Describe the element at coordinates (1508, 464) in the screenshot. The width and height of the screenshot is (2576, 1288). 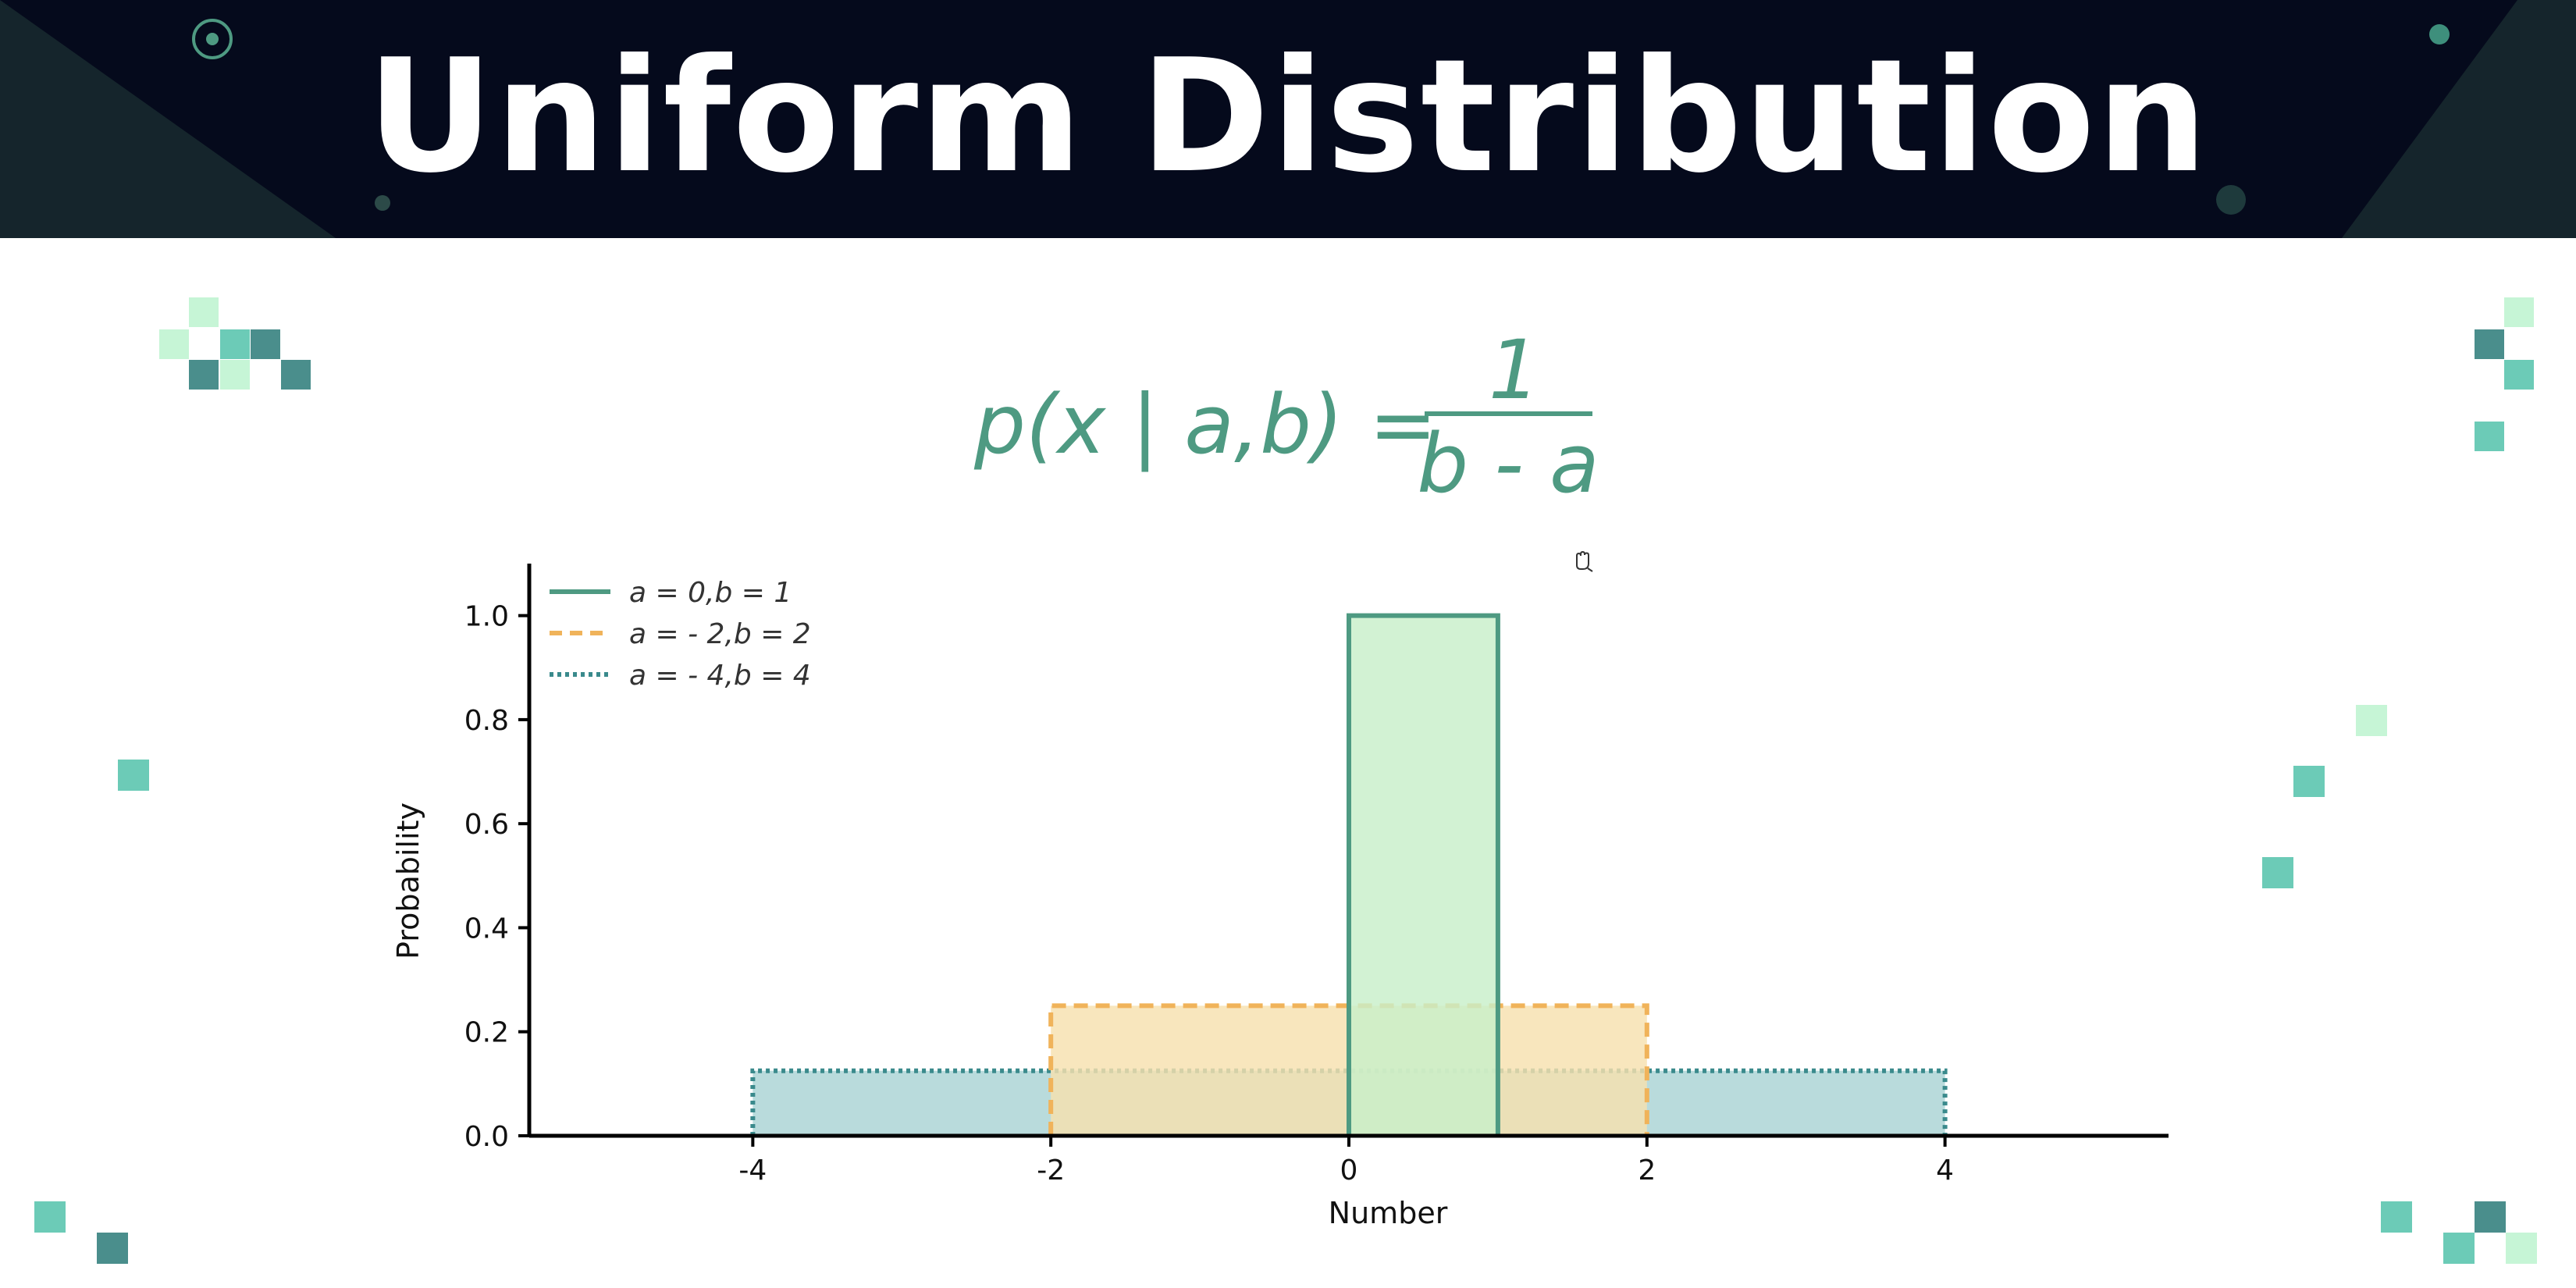
I see `formula-denominator: b - a` at that location.